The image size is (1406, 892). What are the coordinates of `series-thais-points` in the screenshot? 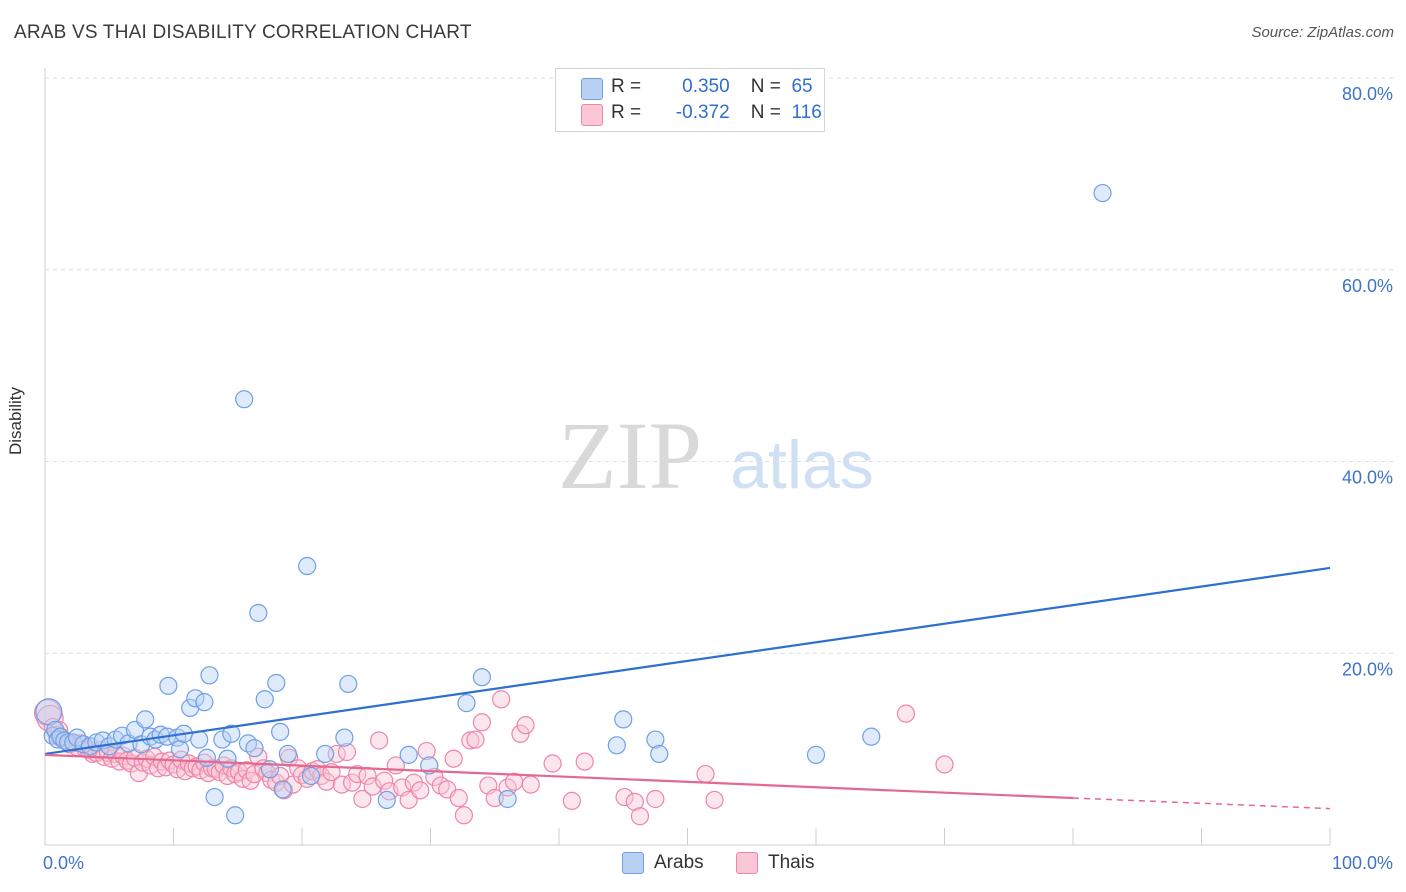 It's located at (493, 758).